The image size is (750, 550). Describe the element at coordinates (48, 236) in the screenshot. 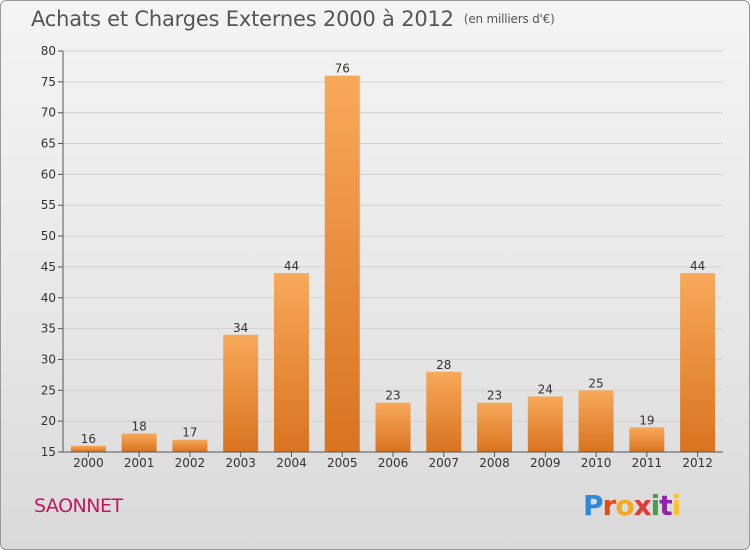

I see `y-tick-label: 50` at that location.